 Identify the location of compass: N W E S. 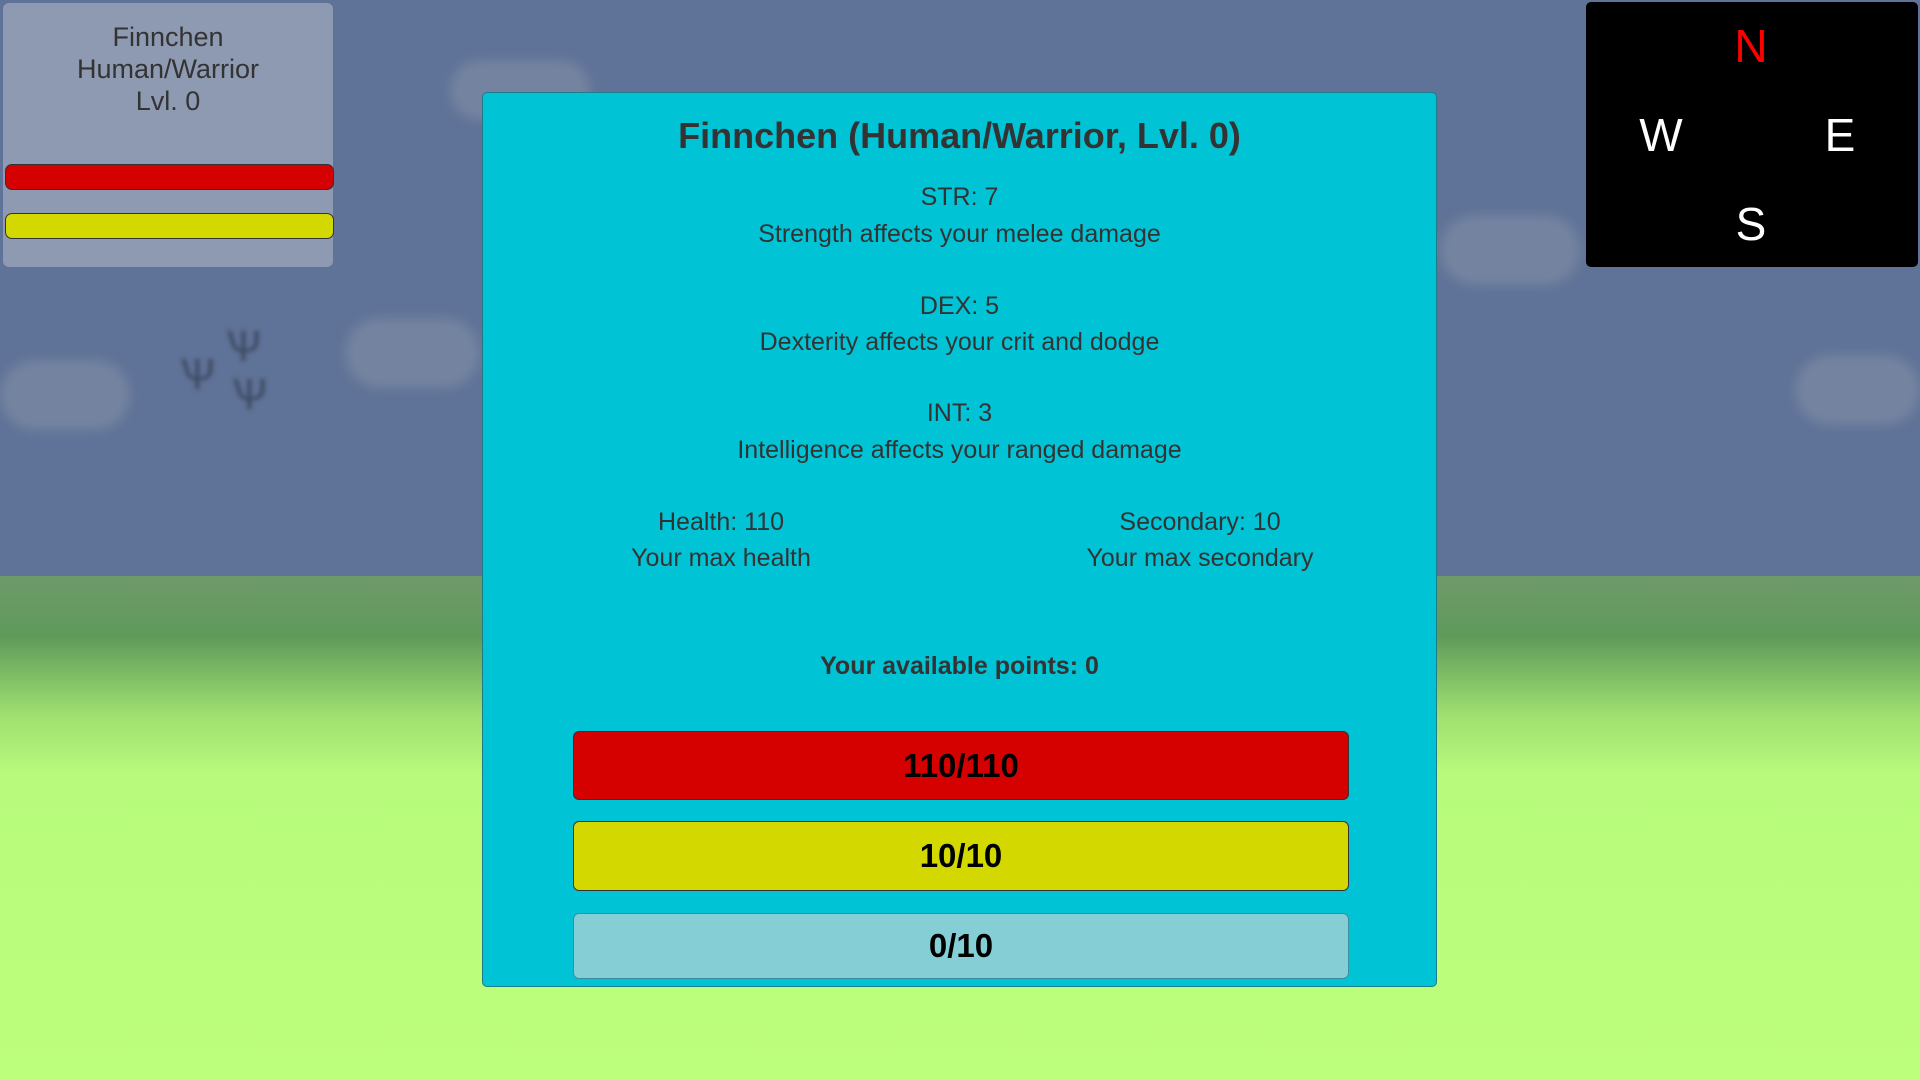
(1752, 134).